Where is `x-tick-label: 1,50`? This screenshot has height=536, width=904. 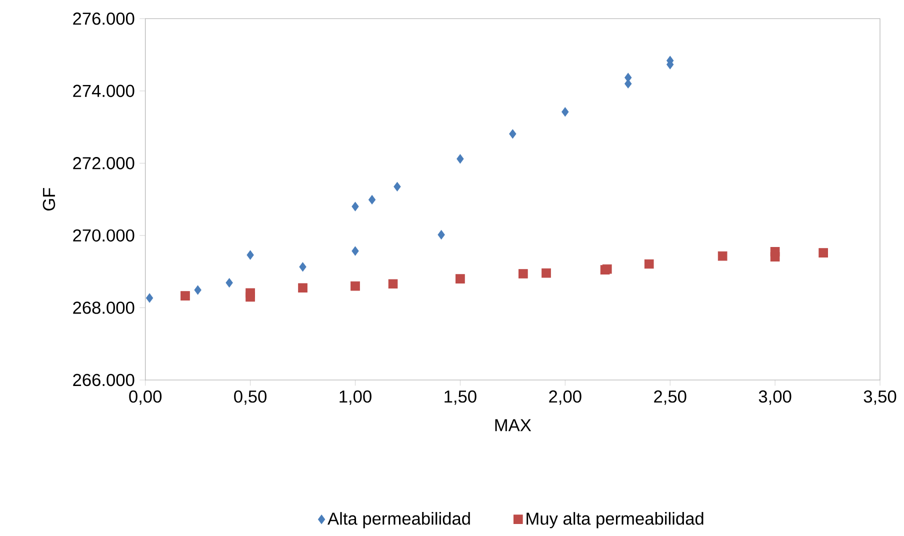
x-tick-label: 1,50 is located at coordinates (460, 397).